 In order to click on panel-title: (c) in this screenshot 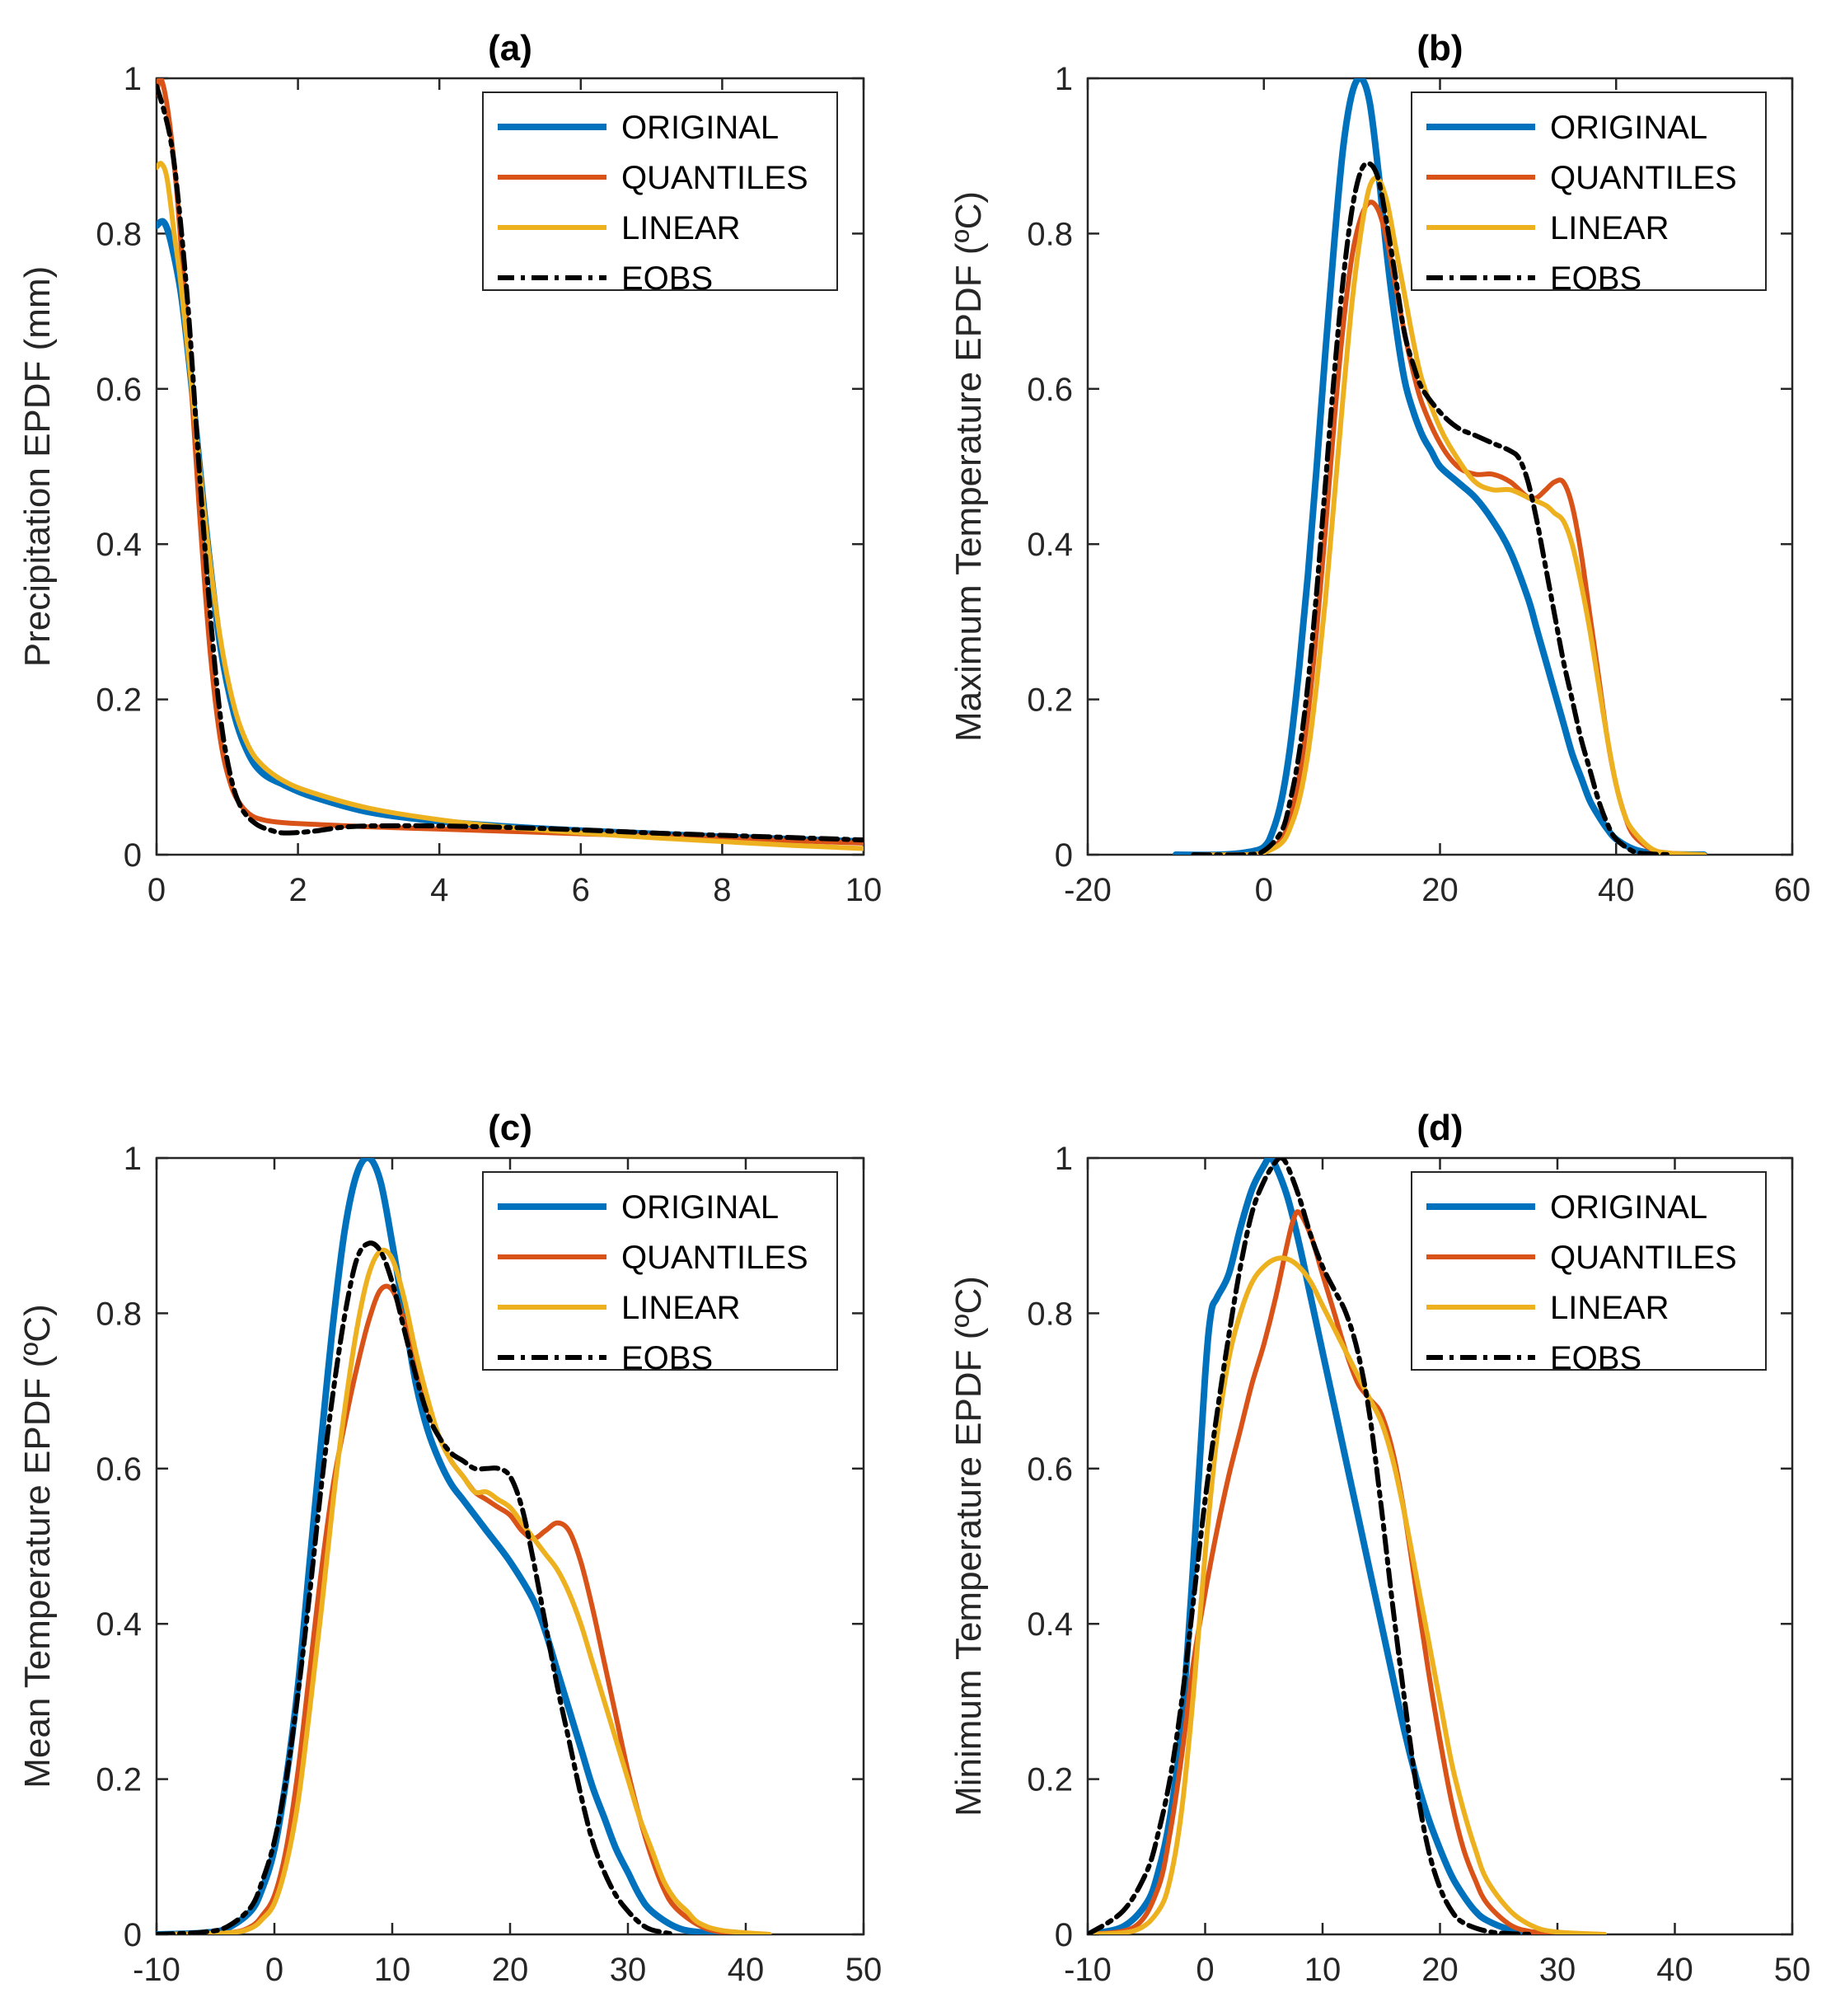, I will do `click(510, 1128)`.